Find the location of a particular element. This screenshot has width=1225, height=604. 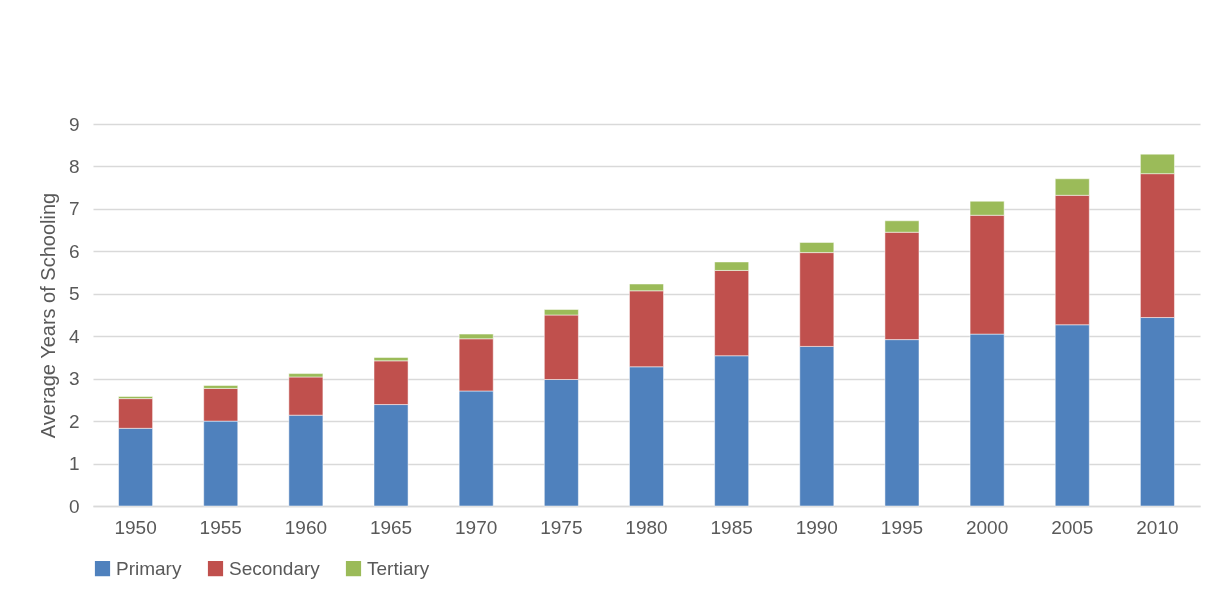

legend-label: Secondary is located at coordinates (275, 568).